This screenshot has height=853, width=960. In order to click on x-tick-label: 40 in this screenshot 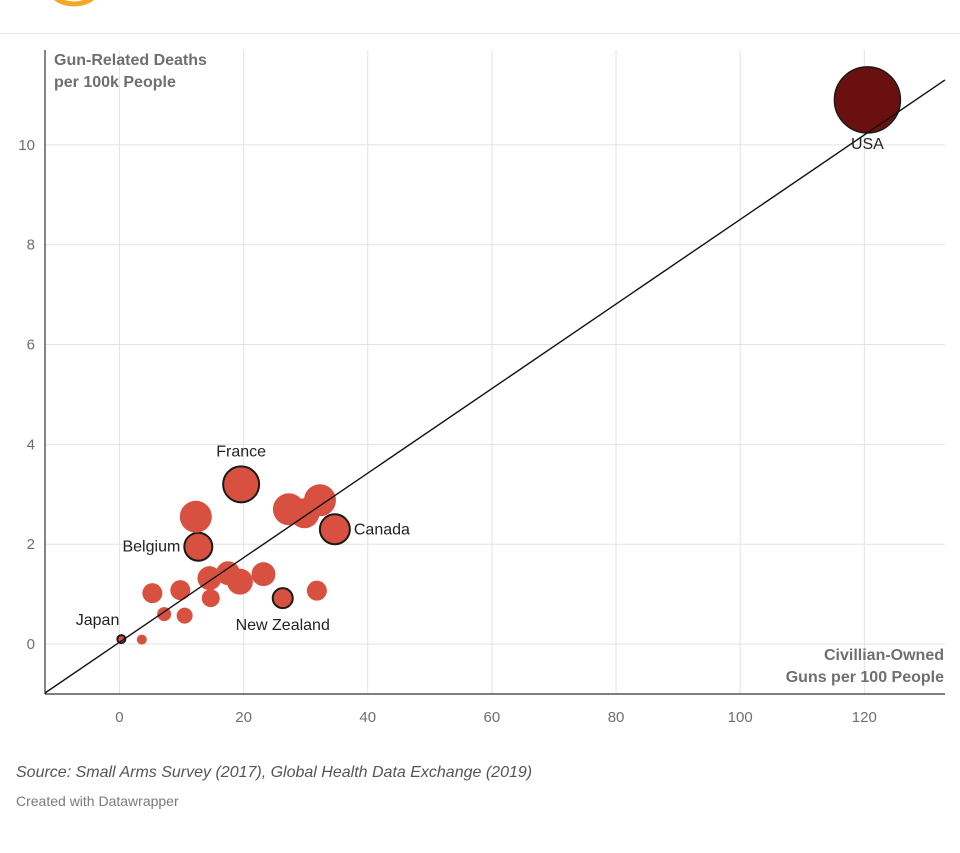, I will do `click(367, 717)`.